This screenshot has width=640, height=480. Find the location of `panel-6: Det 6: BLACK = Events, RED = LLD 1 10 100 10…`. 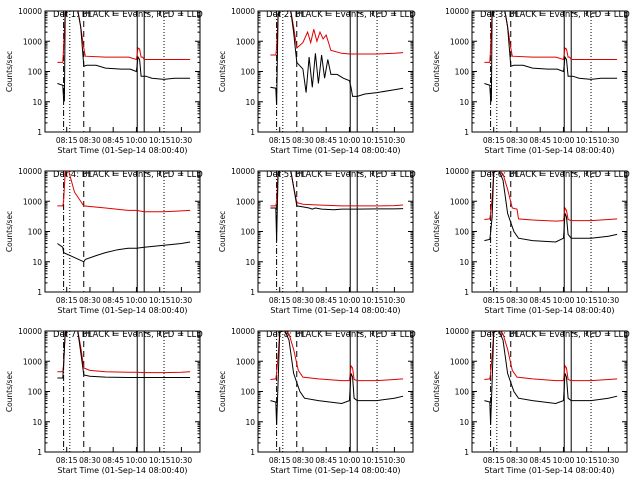

panel-6: Det 6: BLACK = Events, RED = LLD 1 10 100 10… is located at coordinates (531, 241).